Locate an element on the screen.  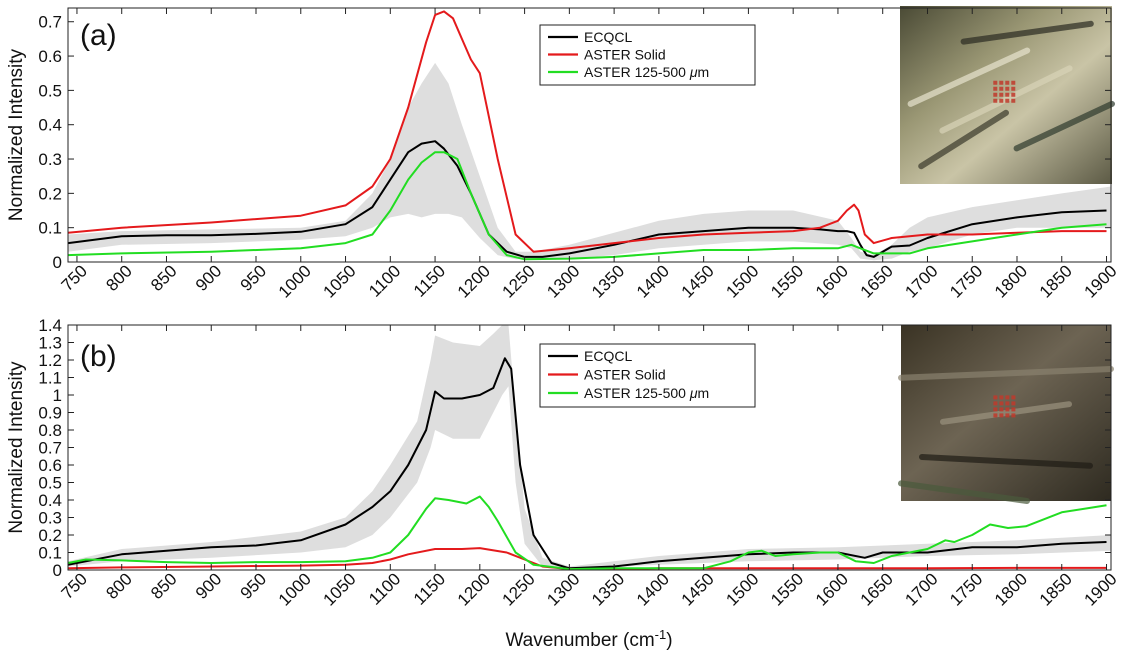
x-tick-label: 1750 is located at coordinates (966, 589).